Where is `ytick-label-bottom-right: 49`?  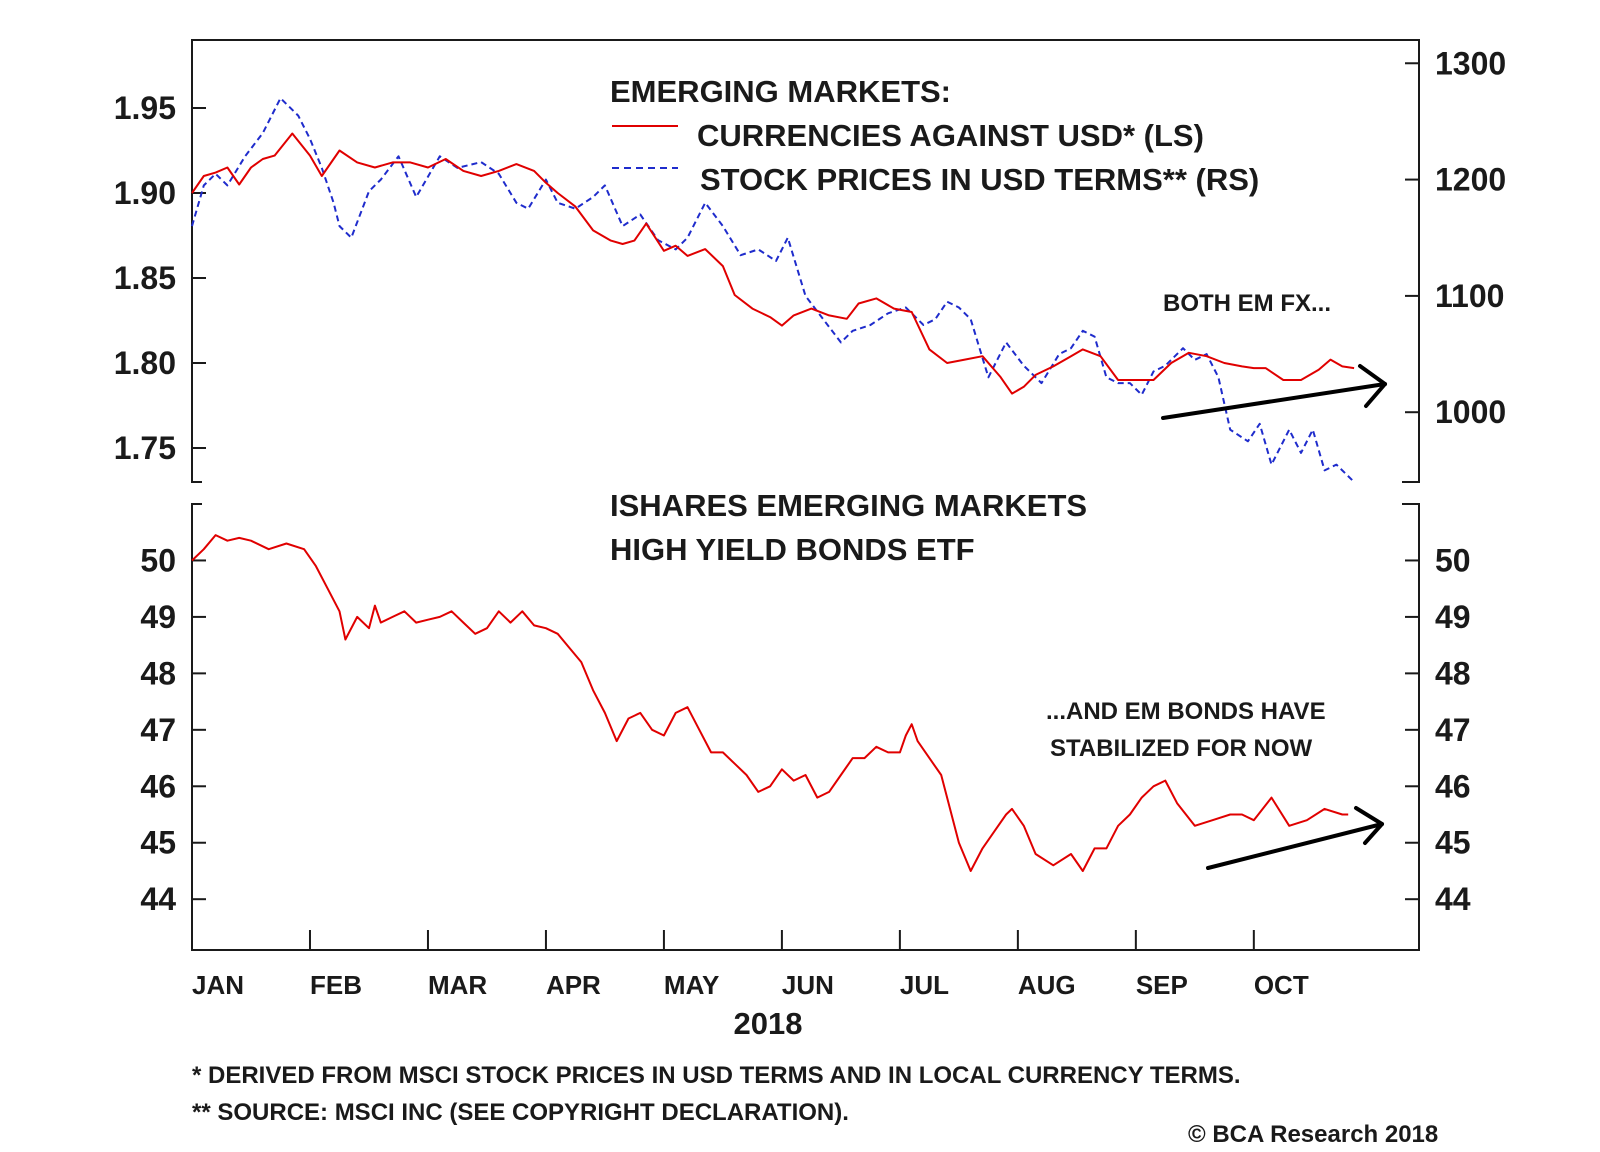 ytick-label-bottom-right: 49 is located at coordinates (1453, 617).